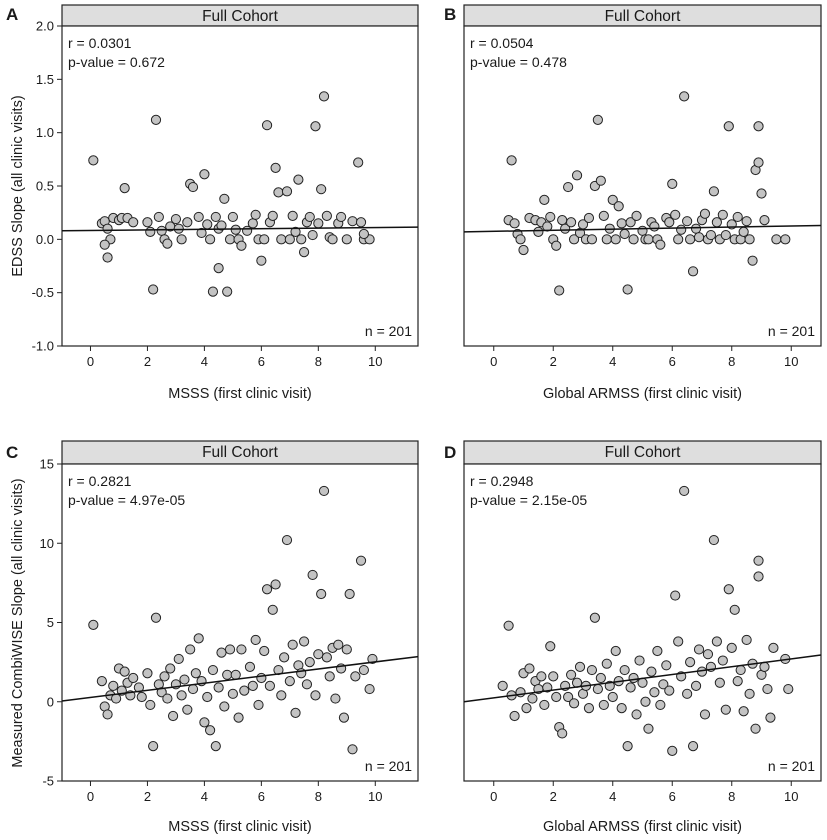  I want to click on panel-c-stat-p: p-value = 4.97e-05, so click(126, 500).